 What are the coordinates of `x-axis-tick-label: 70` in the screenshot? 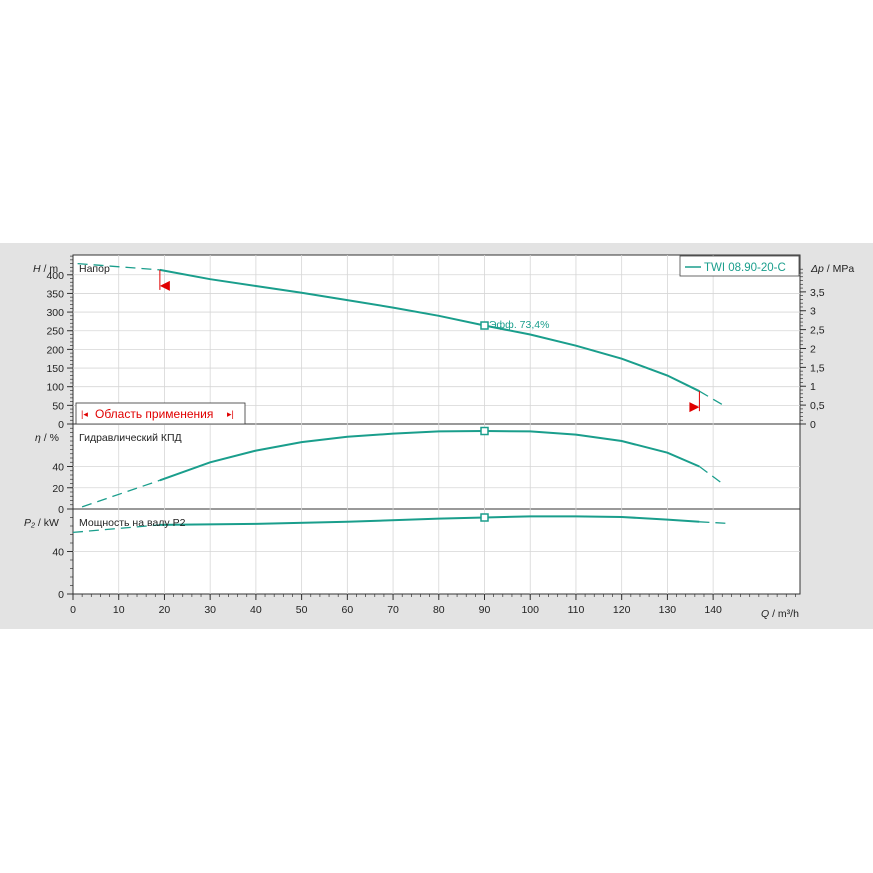 It's located at (393, 610).